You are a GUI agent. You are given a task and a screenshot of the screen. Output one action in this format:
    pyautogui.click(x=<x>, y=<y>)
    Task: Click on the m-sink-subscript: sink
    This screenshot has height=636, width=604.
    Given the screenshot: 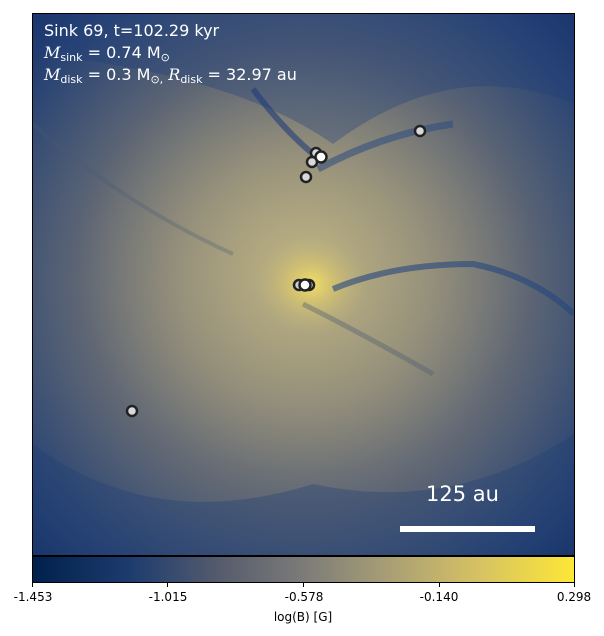 What is the action you would take?
    pyautogui.click(x=71, y=57)
    